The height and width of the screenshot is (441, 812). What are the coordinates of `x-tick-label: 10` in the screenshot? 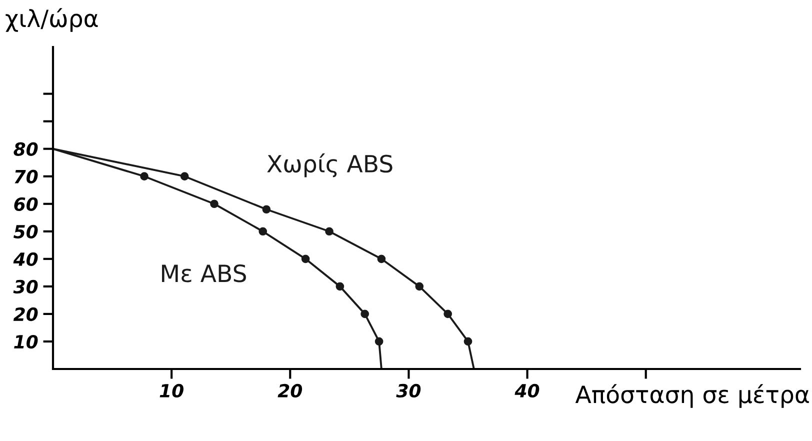 It's located at (172, 391).